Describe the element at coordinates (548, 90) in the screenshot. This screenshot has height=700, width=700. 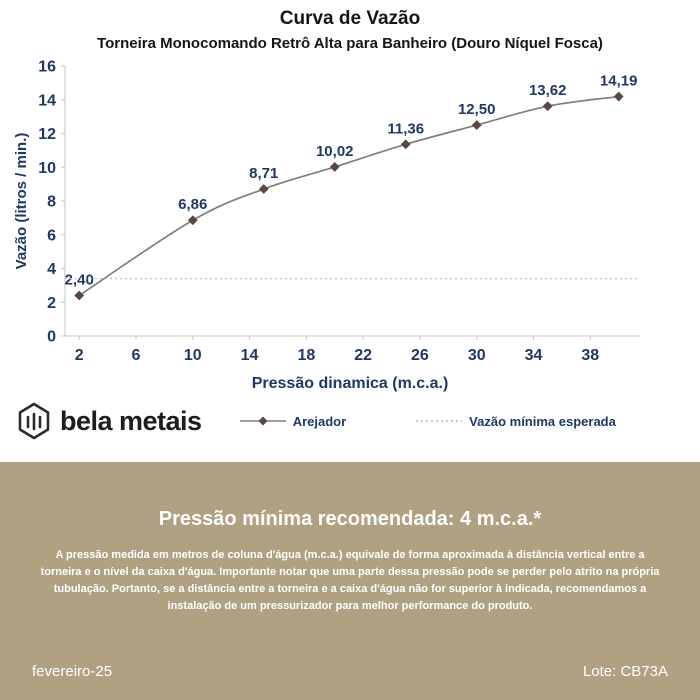
I see `data-point-label: 13,62` at that location.